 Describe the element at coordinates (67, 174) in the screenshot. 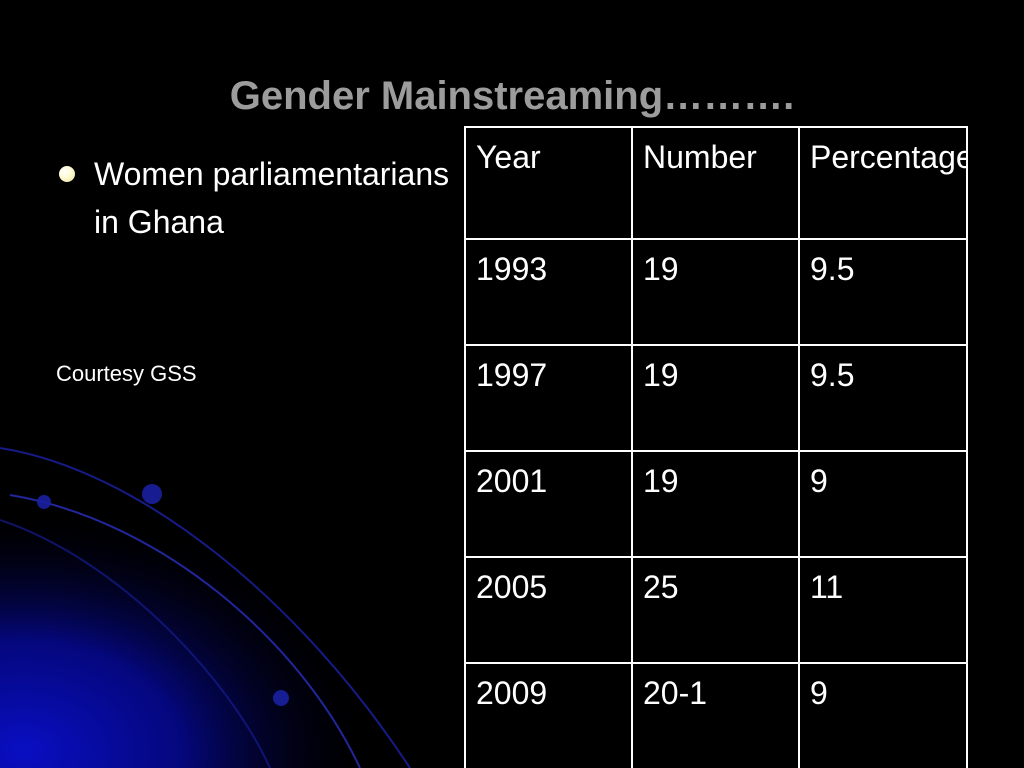

I see `bullet-dot-icon` at that location.